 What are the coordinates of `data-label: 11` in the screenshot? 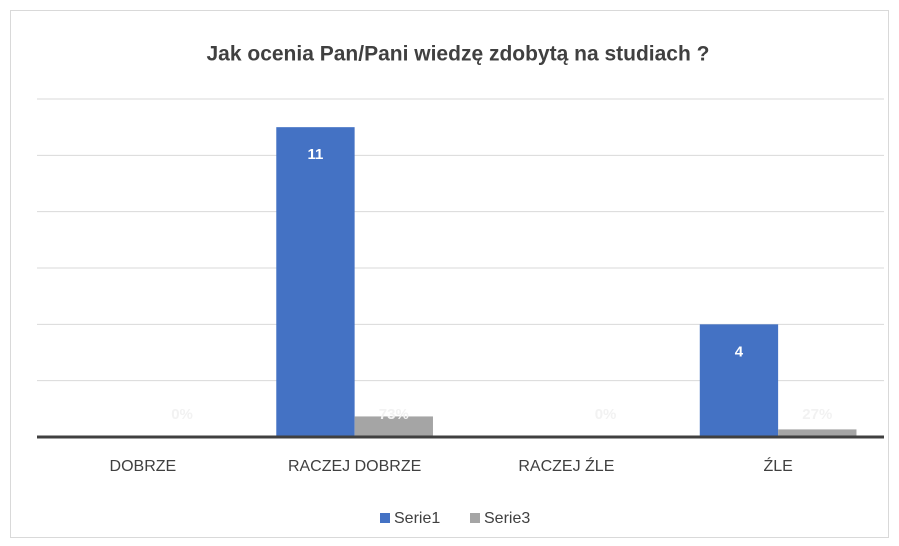 It's located at (316, 154).